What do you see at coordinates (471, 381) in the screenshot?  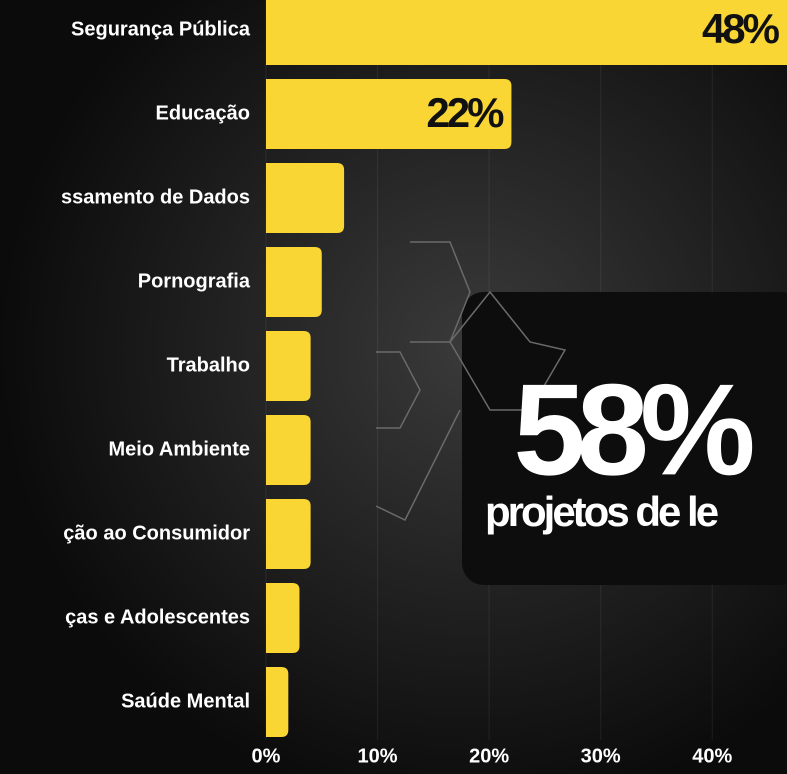 I see `hexagon-decor` at bounding box center [471, 381].